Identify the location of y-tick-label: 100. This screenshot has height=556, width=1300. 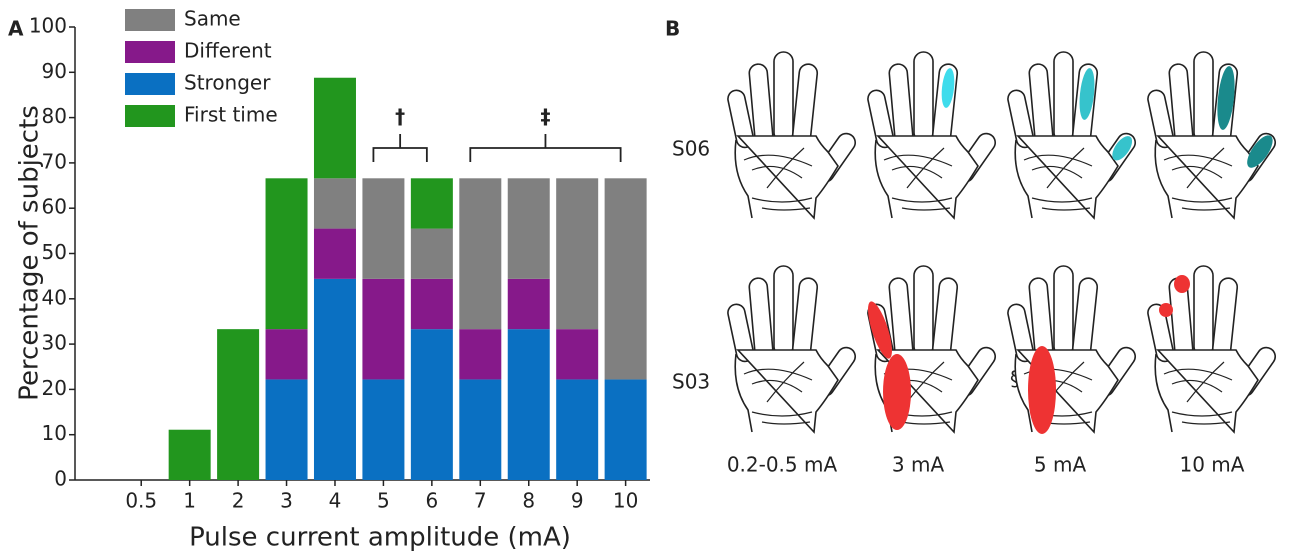
(48, 26).